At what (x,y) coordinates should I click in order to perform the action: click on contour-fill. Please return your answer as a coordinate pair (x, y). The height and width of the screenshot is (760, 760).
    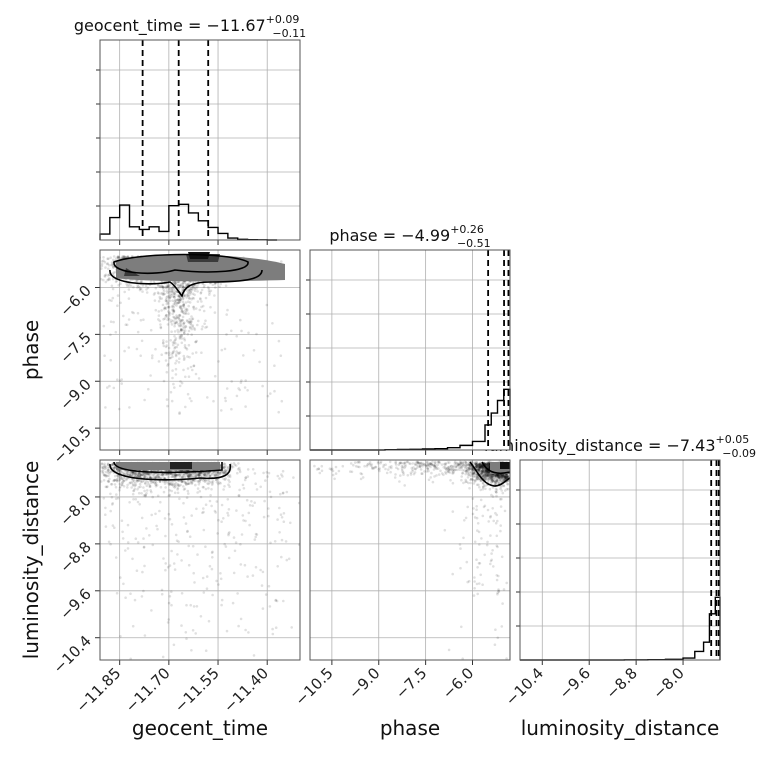
    Looking at the image, I should click on (200, 268).